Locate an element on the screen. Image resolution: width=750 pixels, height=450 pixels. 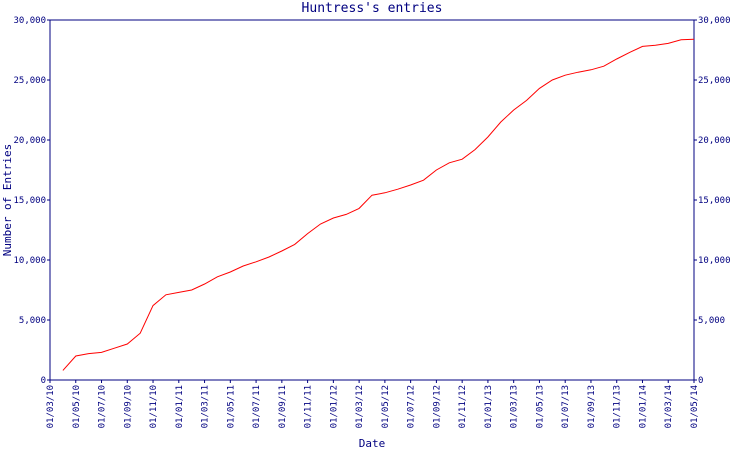
x-tick-label: 01/03/14 is located at coordinates (669, 406).